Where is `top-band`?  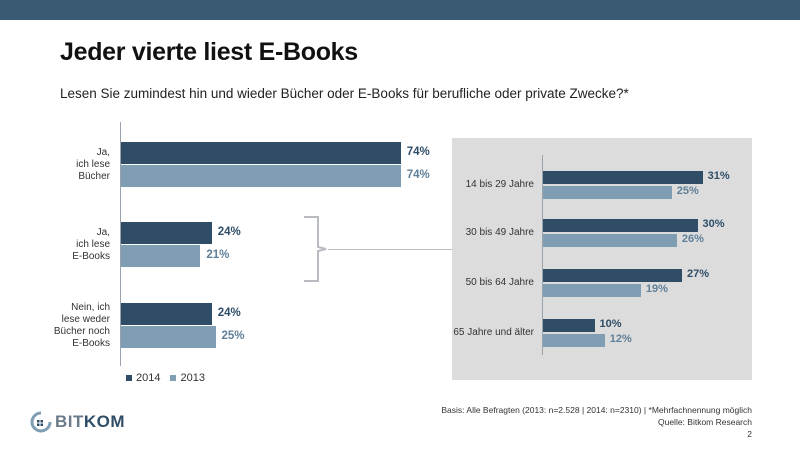
top-band is located at coordinates (400, 10).